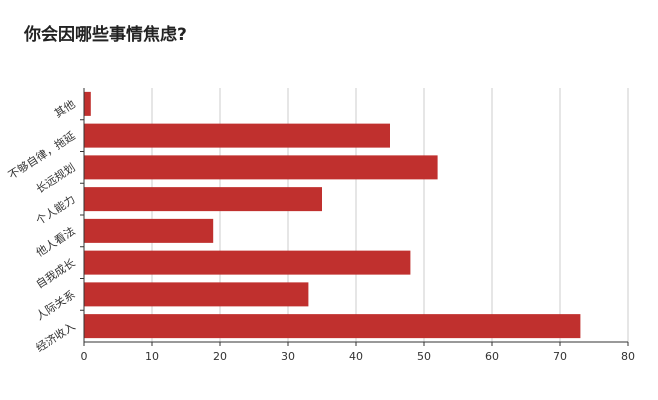  I want to click on x-tick-label: 0, so click(84, 356).